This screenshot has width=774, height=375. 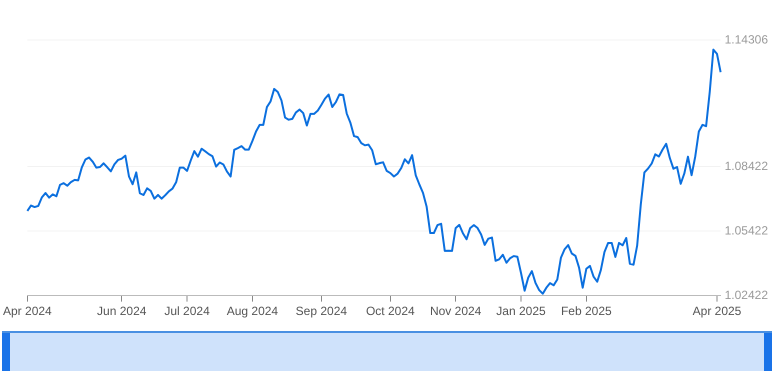 I want to click on x-tick-label: Feb 2025, so click(x=586, y=311).